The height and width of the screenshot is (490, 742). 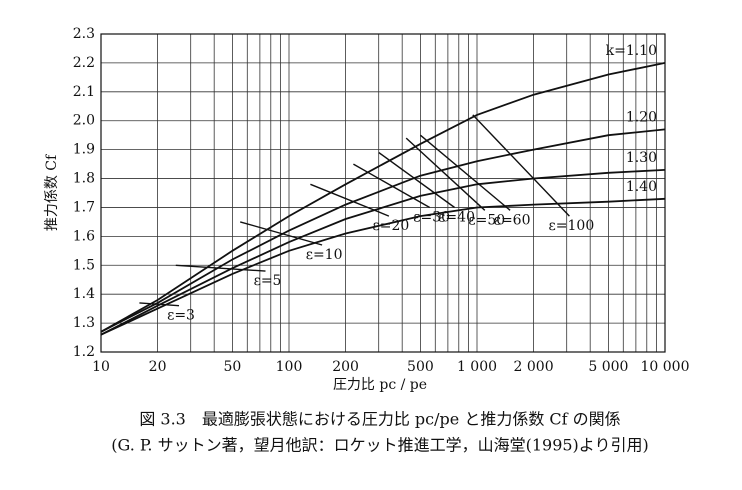 I want to click on epsilon-label: ε=60, so click(x=512, y=220).